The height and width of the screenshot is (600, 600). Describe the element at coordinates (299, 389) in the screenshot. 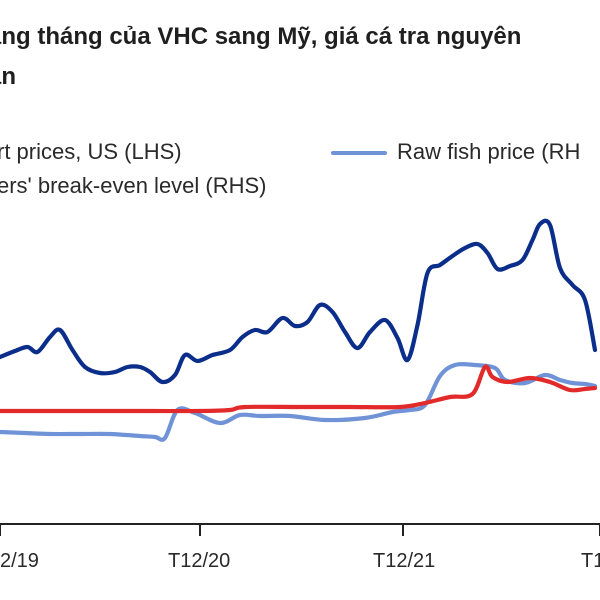

I see `series-line-break-even-level` at that location.